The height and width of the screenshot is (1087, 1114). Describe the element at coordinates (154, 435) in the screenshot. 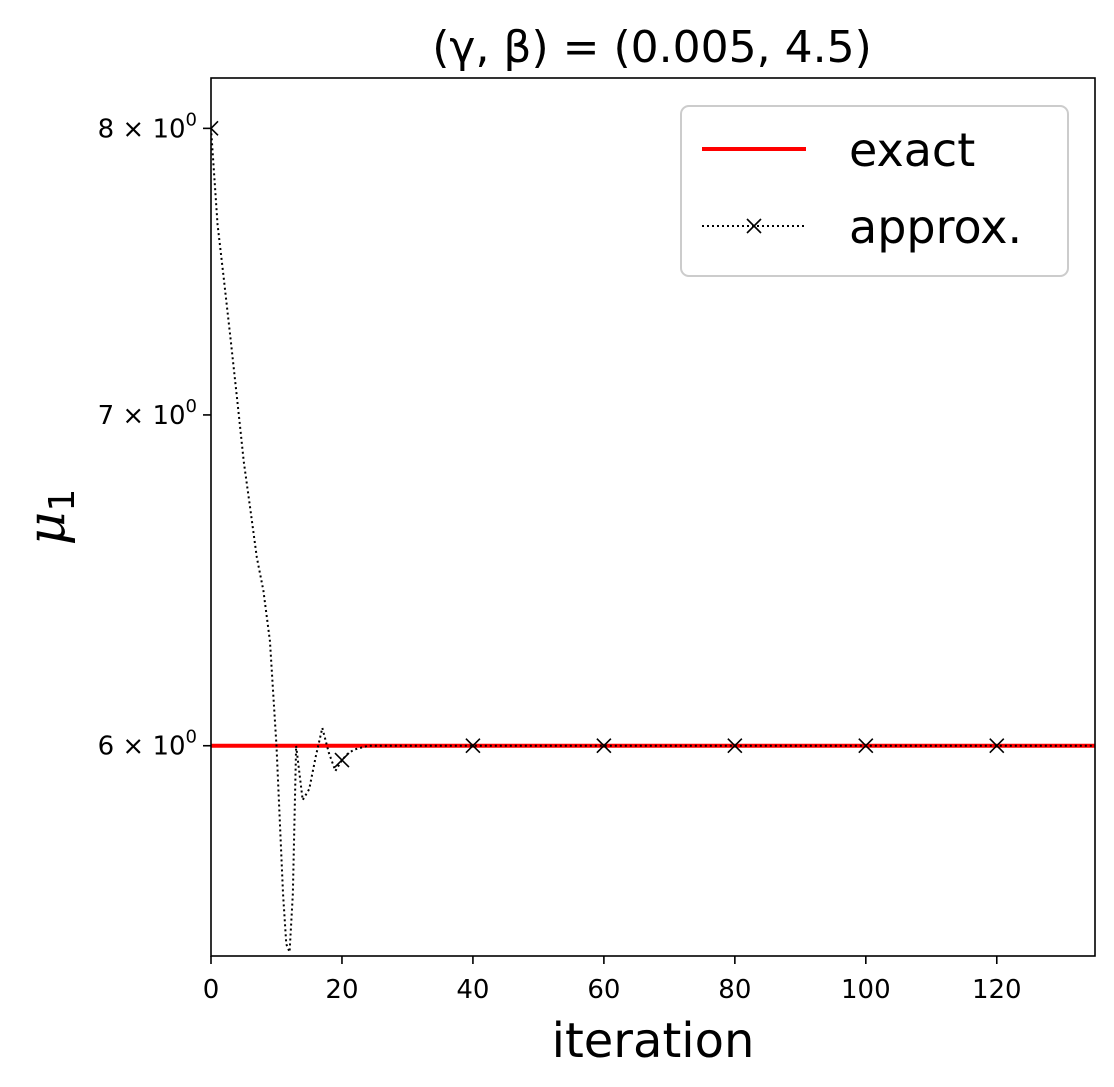

I see `y-axis: 8 × 100 7 × 100 6 × 100` at that location.